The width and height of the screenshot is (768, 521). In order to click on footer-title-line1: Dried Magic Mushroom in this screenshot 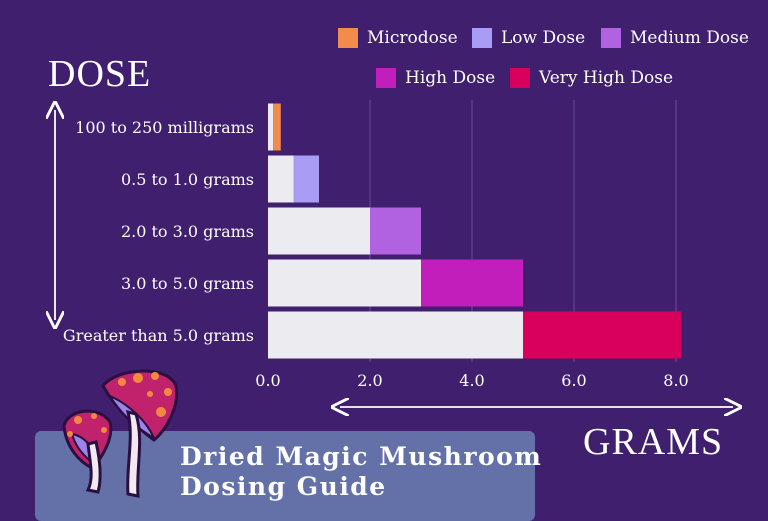, I will do `click(361, 456)`.